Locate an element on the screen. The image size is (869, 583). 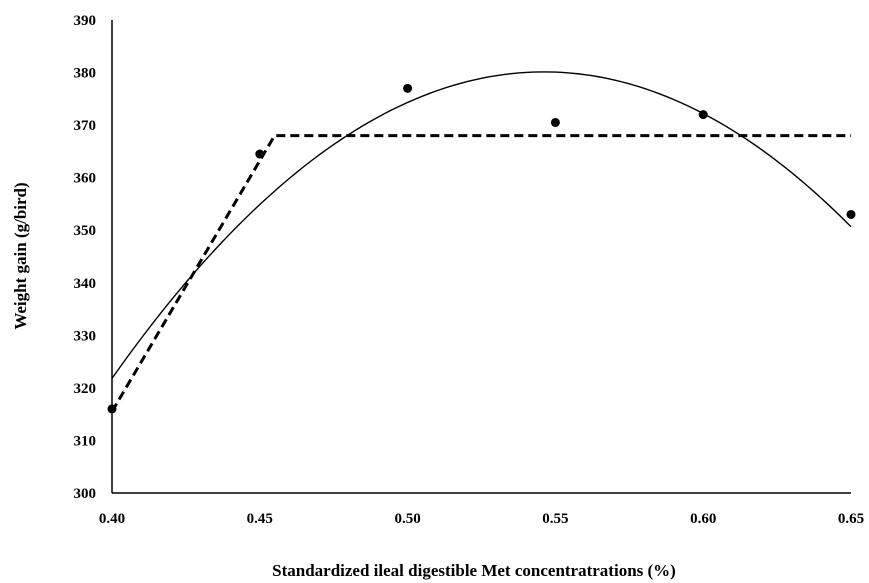
x-tick-label: 0.65 is located at coordinates (851, 519).